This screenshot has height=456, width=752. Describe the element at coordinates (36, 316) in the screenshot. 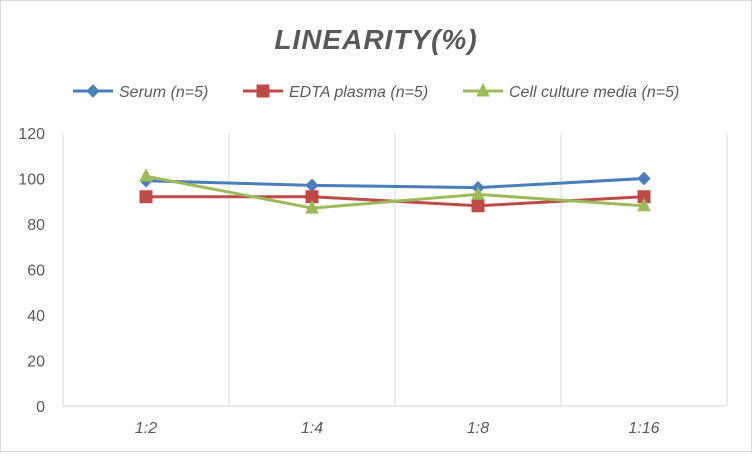

I see `y-tick-label: 40` at that location.